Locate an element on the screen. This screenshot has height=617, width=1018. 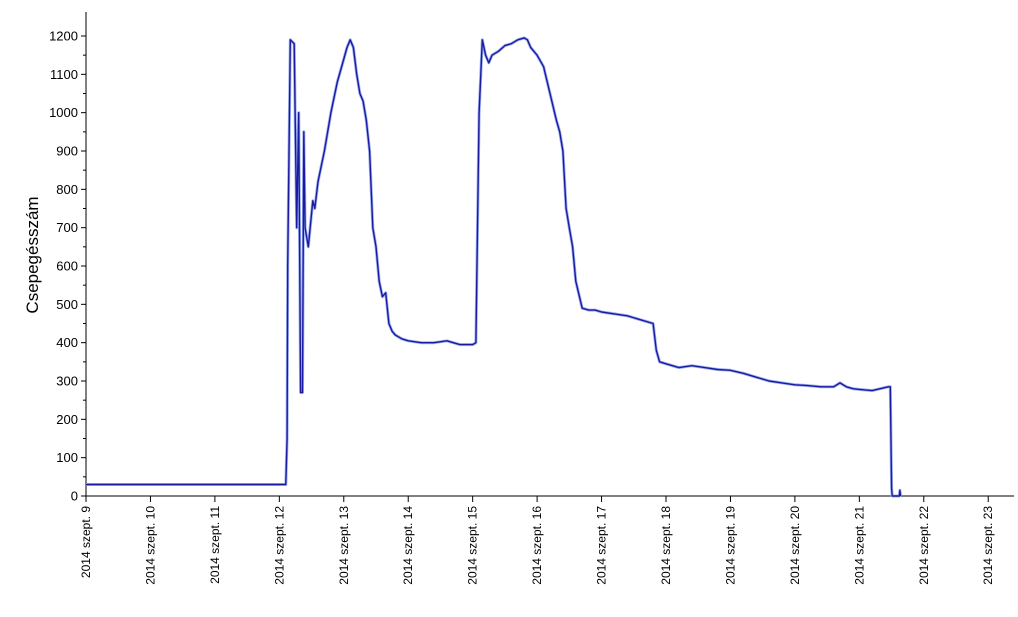
y-axis-ticks: 0 100 200 300 400 500 600 700 800 900 1000 1100 1200 is located at coordinates (67, 266).